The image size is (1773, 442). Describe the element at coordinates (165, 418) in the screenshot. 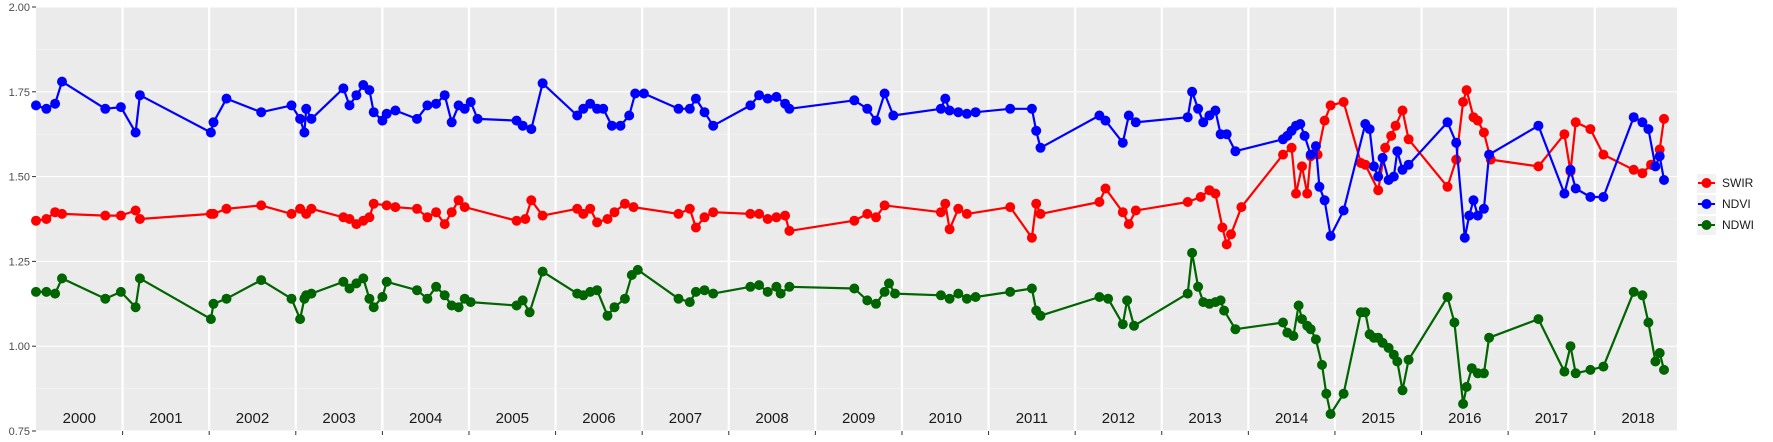

I see `year-label: 2001` at that location.